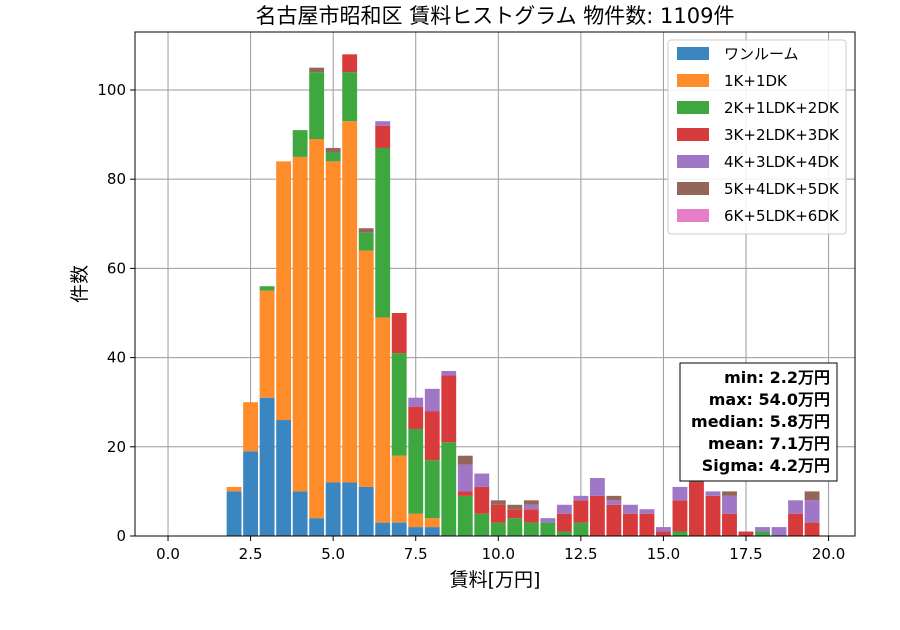  Describe the element at coordinates (663, 554) in the screenshot. I see `x-tick-label: 15.0` at that location.